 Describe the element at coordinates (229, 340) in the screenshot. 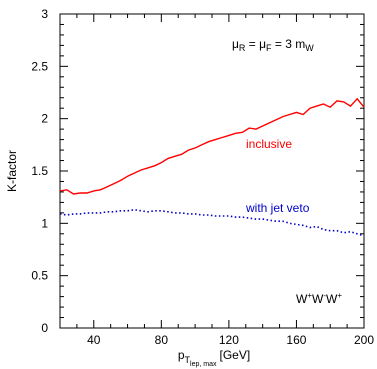

I see `x-tick-label: 120` at that location.